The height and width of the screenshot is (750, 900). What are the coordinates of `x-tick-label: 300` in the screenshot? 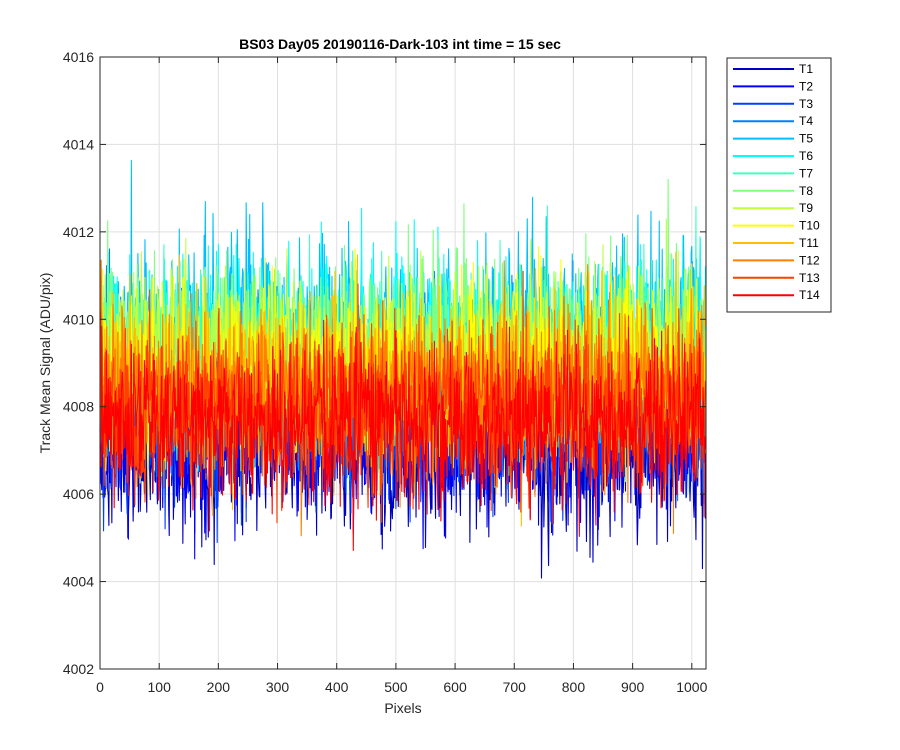 It's located at (278, 687).